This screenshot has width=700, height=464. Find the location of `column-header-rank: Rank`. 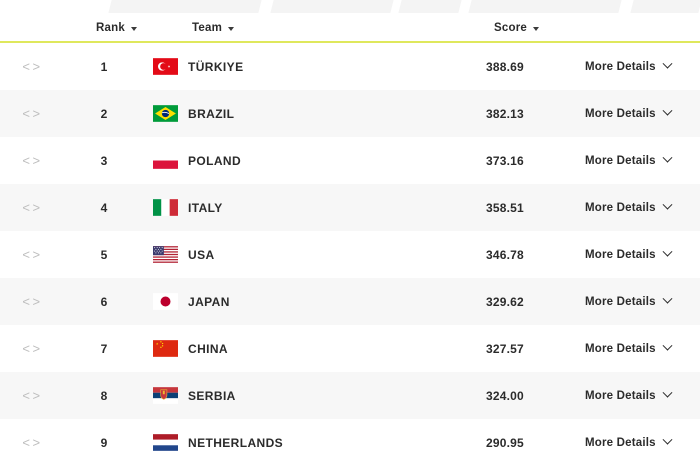

column-header-rank: Rank is located at coordinates (116, 27).